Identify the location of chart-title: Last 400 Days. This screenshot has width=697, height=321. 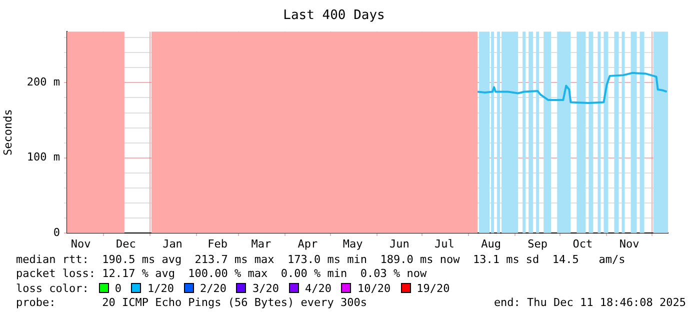
(334, 16).